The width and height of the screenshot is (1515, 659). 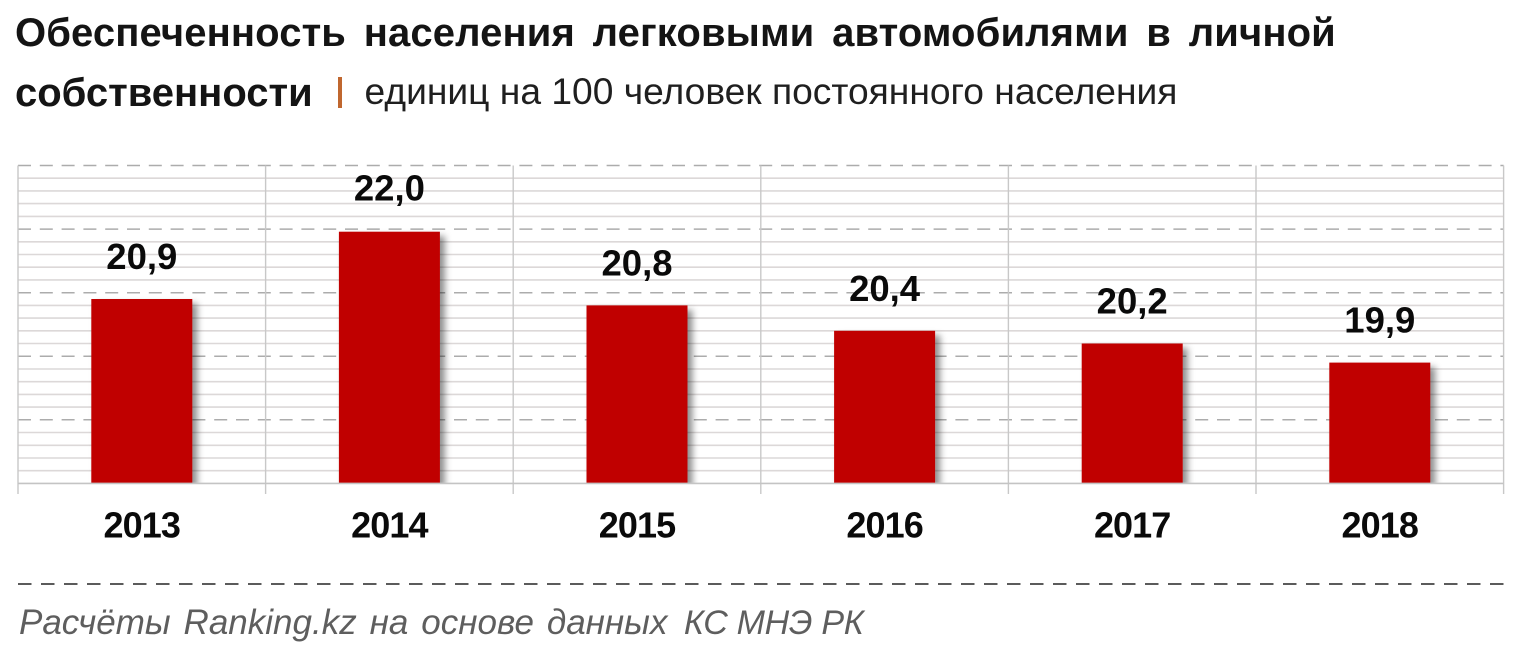 I want to click on svg-text: 2015, so click(x=637, y=525).